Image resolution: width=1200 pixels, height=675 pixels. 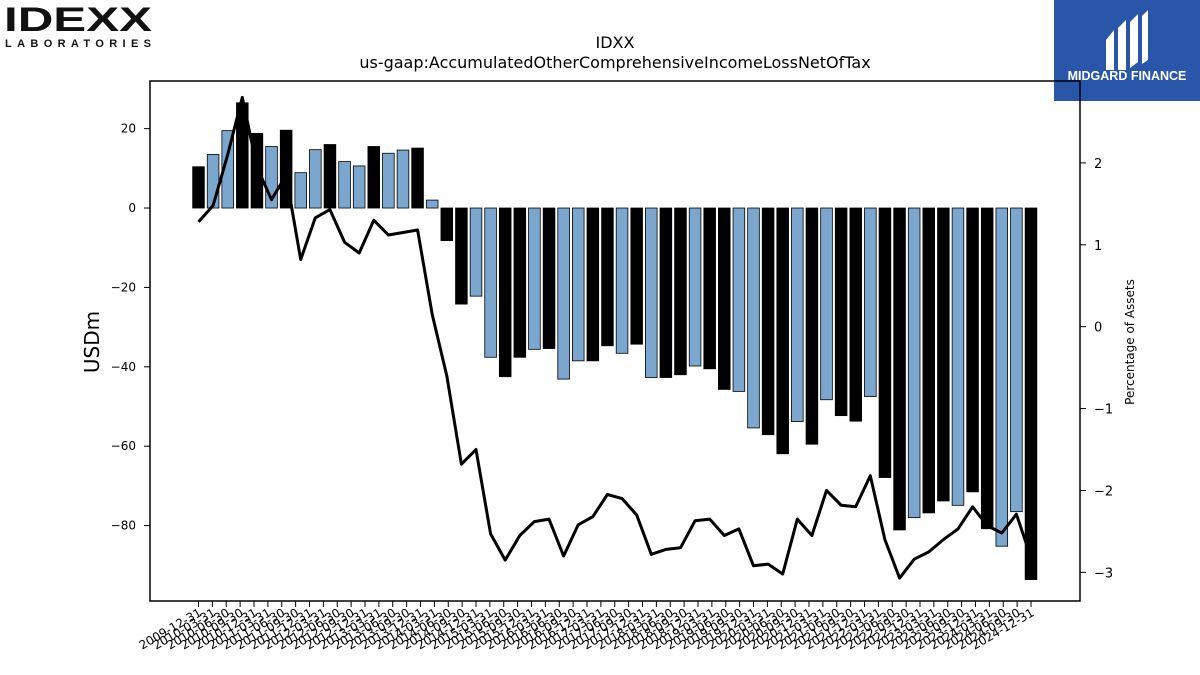 I want to click on logo-wordmark: IDEXX, so click(x=78, y=20).